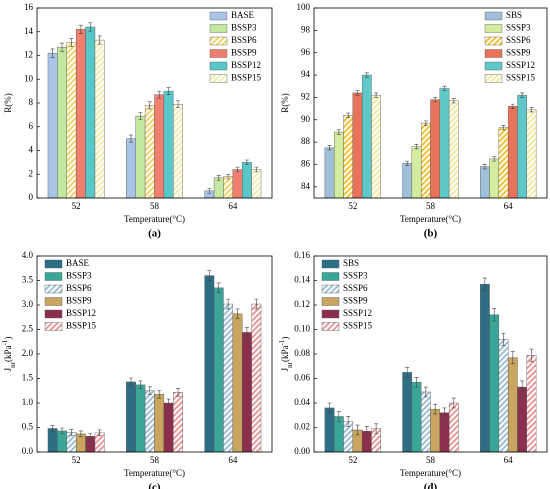  What do you see at coordinates (306, 29) in the screenshot?
I see `y-tick-label: 98` at bounding box center [306, 29].